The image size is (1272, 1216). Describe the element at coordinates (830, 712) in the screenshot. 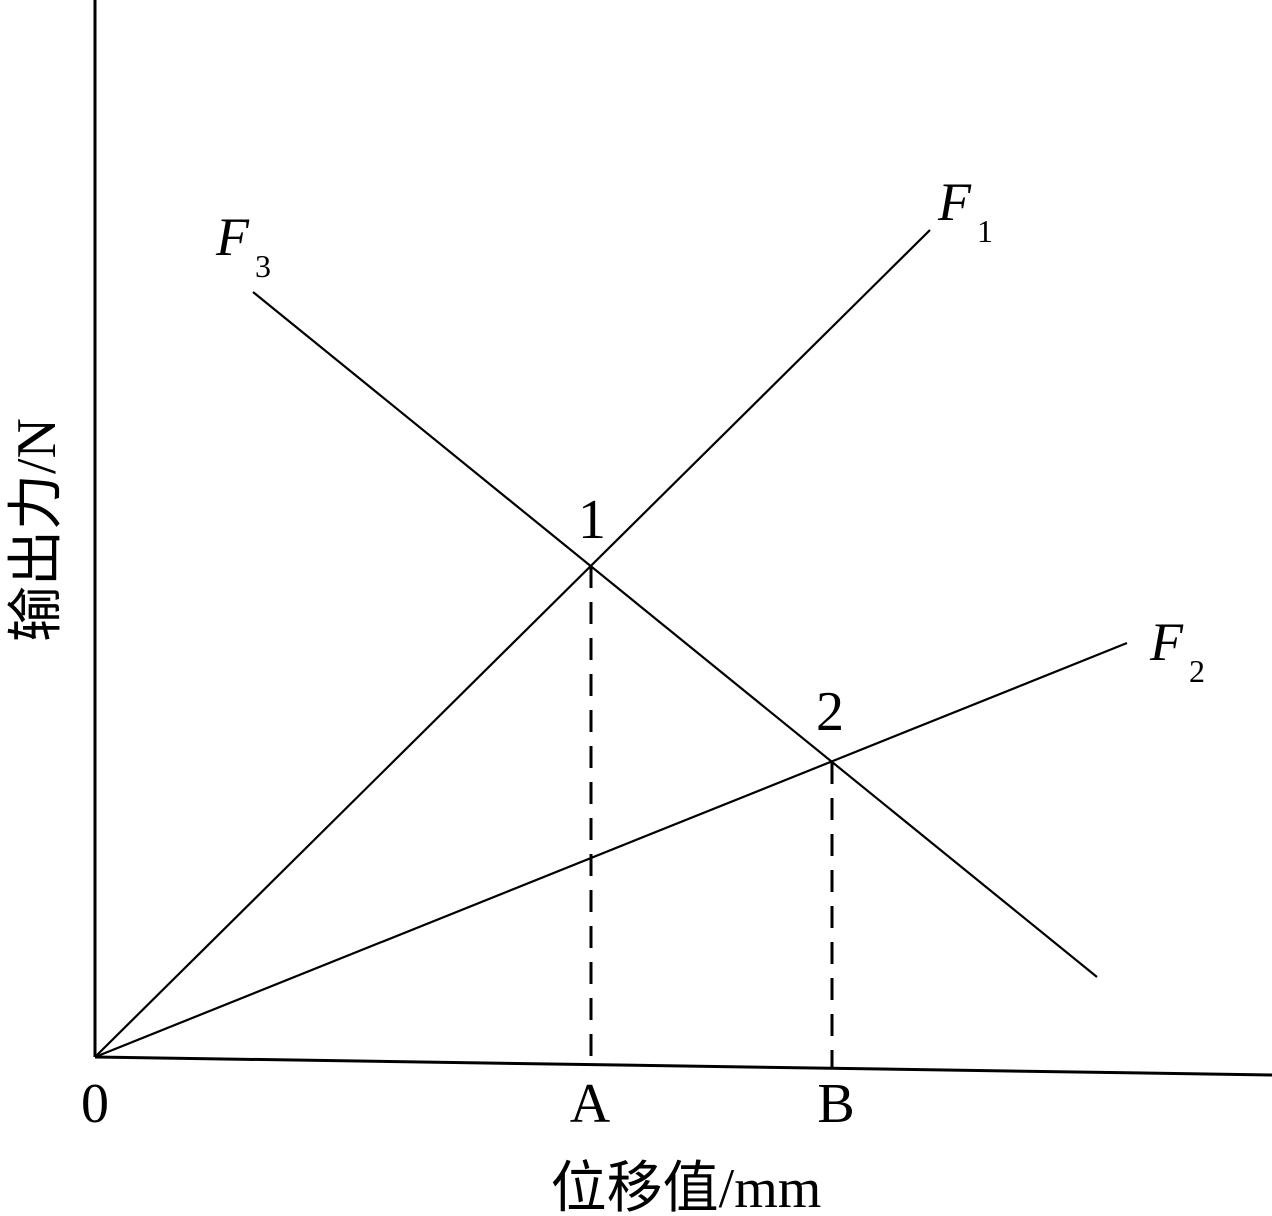

I see `point-label: 2` at that location.